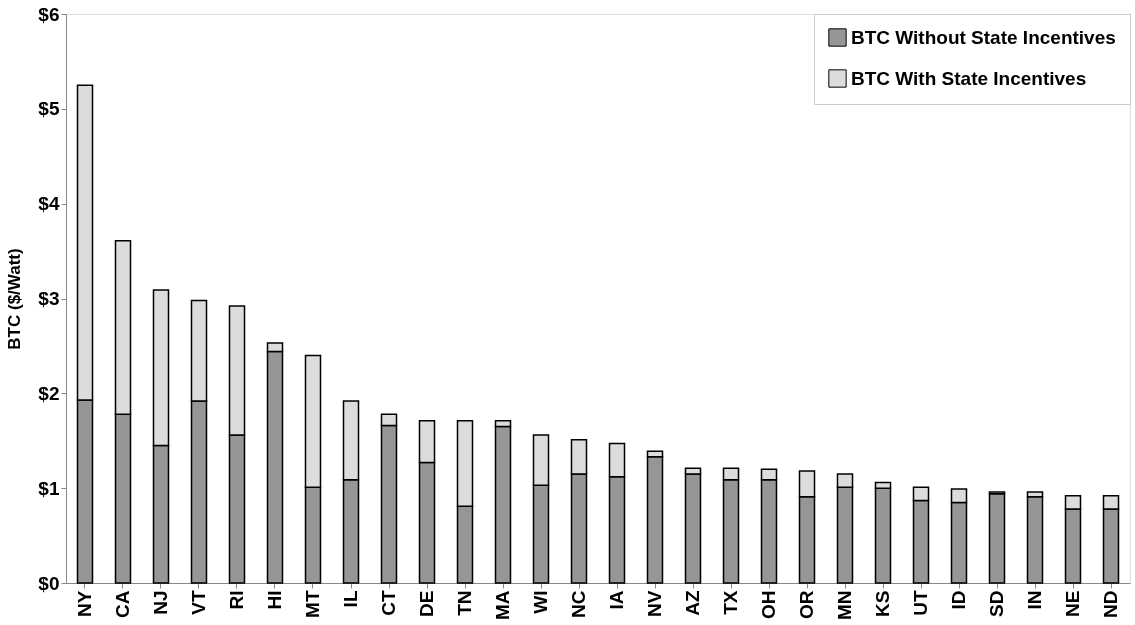 The width and height of the screenshot is (1135, 625). I want to click on x-tick-label: NE, so click(1072, 603).